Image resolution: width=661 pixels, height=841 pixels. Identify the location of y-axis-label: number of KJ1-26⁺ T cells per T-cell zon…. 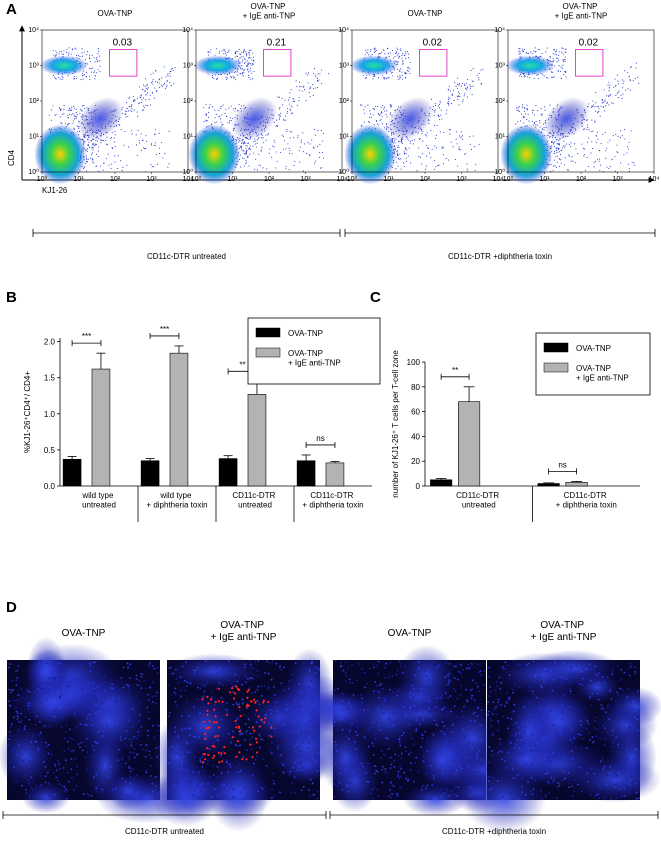
(395, 424).